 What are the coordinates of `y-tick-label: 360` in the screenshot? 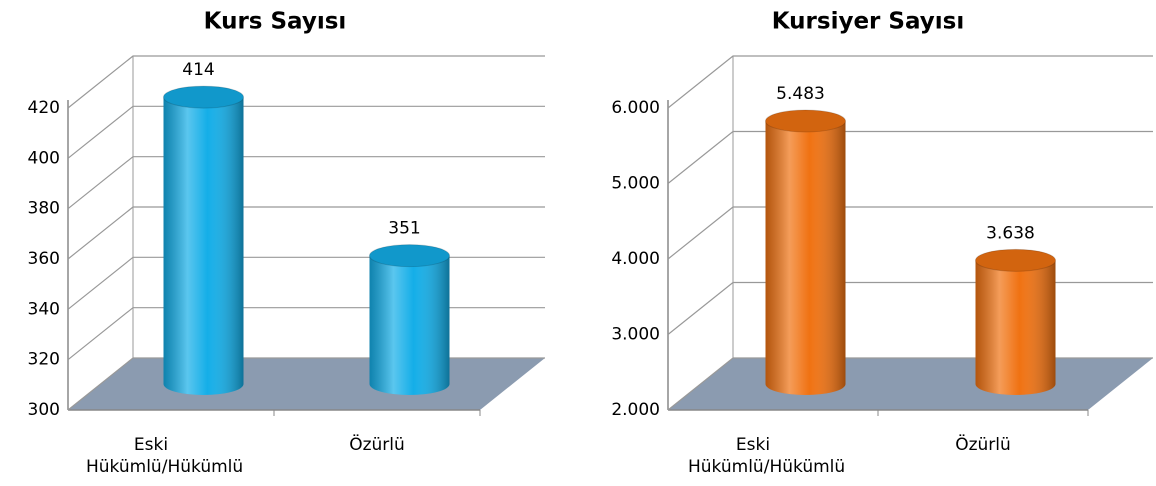 It's located at (44, 259).